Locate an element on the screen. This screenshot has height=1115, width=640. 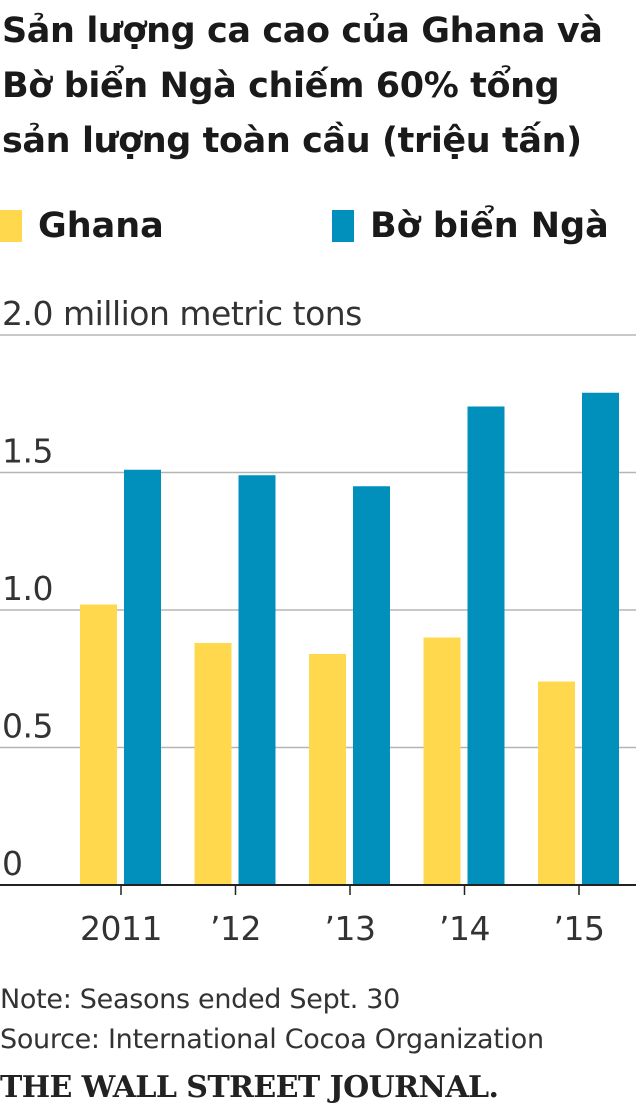
legend-item-ghana: Ghana is located at coordinates (82, 226).